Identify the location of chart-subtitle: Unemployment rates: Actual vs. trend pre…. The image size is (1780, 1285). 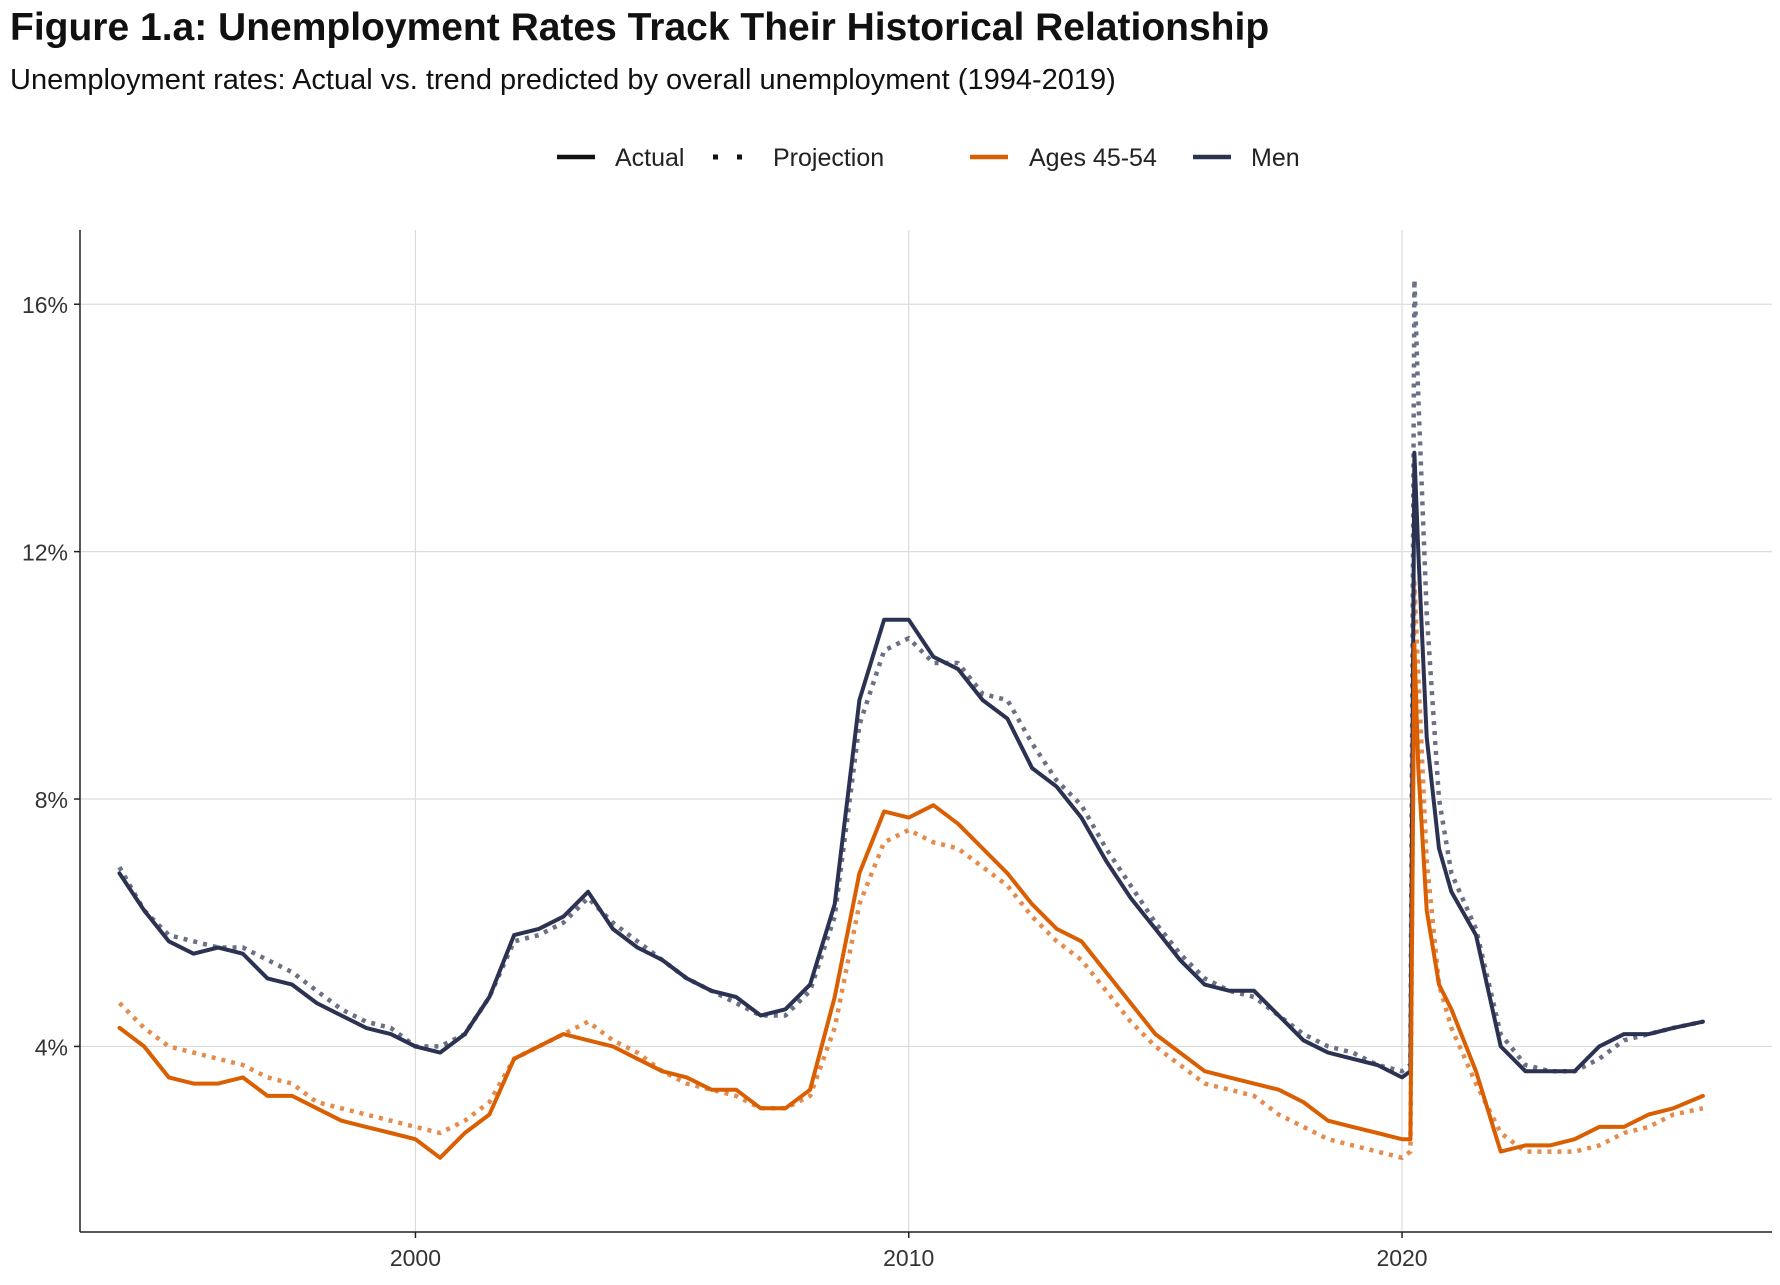
(563, 80).